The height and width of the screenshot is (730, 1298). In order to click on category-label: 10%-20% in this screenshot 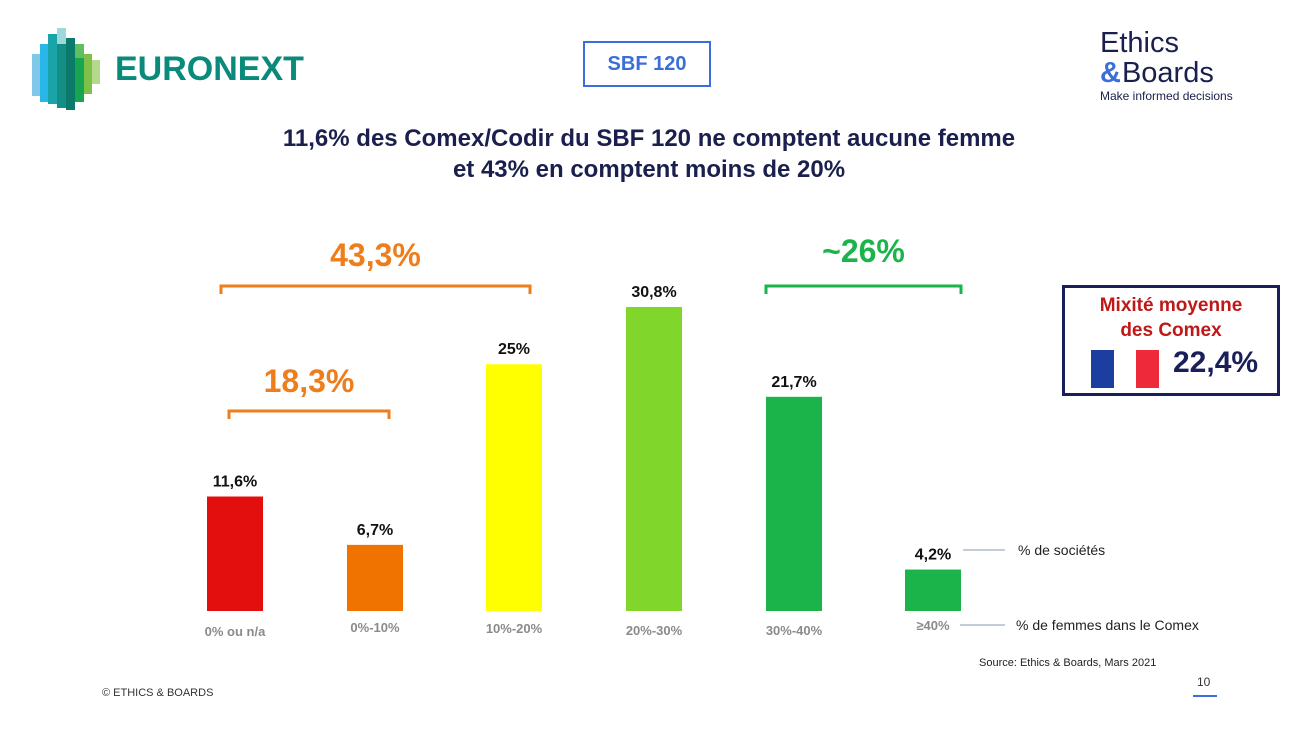, I will do `click(514, 628)`.